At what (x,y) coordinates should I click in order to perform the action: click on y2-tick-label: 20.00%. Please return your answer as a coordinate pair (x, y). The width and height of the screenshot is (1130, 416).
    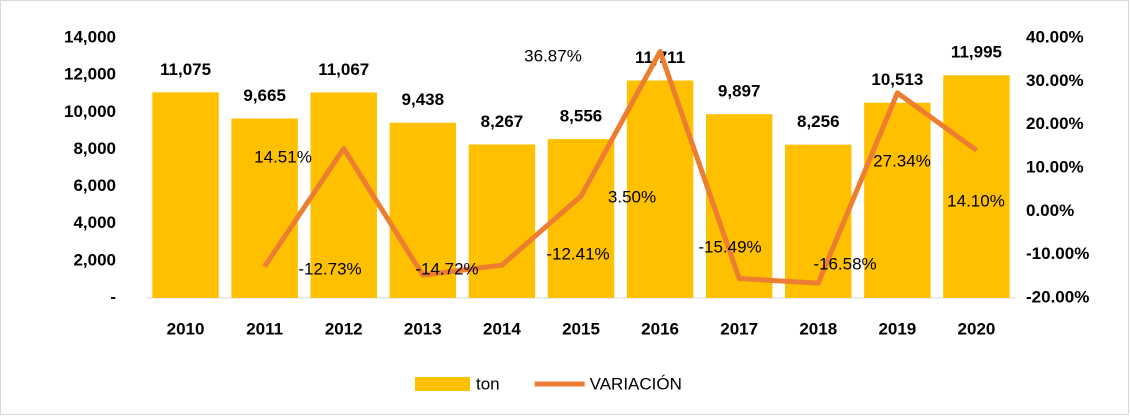
    Looking at the image, I should click on (1055, 123).